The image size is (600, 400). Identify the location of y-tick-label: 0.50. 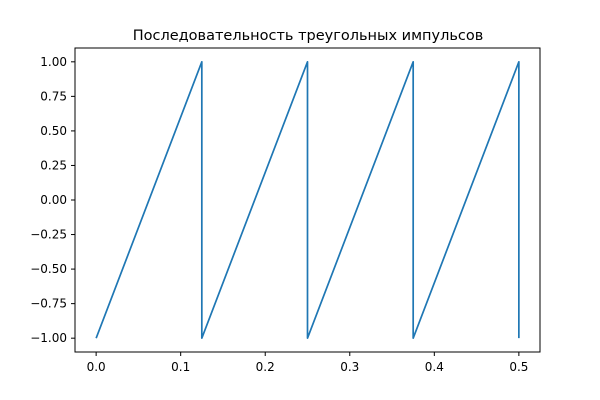
(53, 131).